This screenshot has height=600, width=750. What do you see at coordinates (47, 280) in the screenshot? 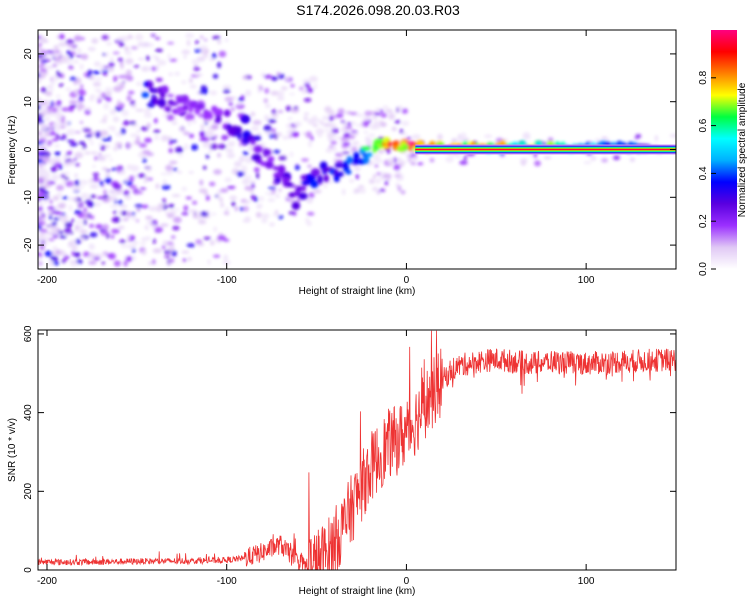
I see `x-tick-label: -200` at bounding box center [47, 280].